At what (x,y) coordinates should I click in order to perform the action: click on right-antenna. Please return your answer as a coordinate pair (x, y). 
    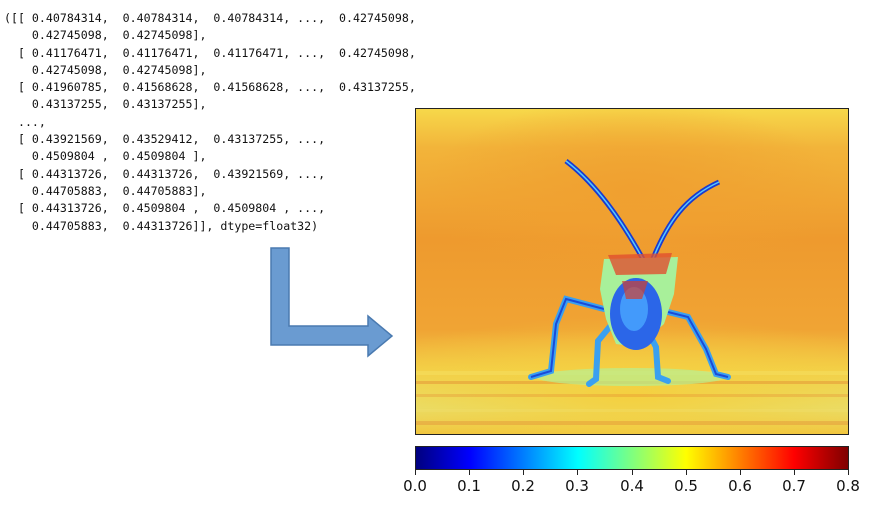
    Looking at the image, I should click on (685, 220).